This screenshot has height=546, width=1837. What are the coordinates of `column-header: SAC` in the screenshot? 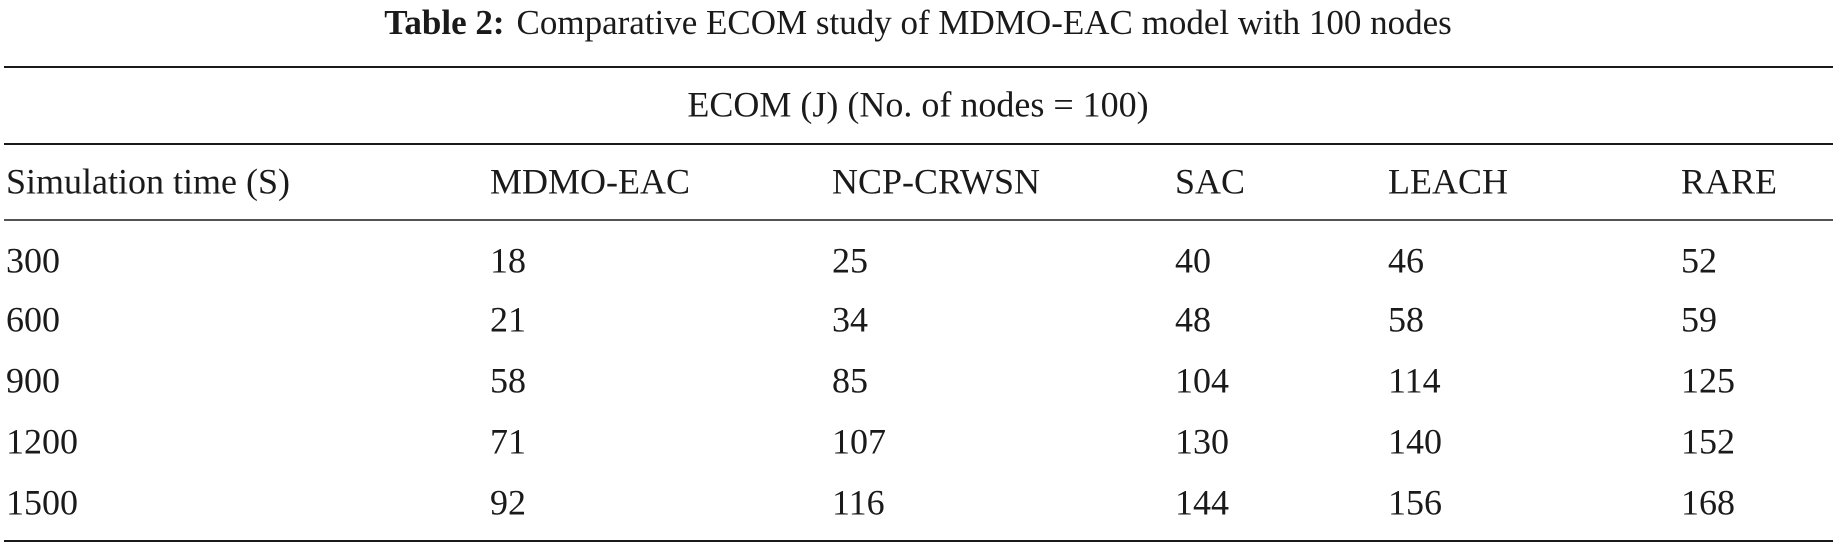 It's located at (1210, 181).